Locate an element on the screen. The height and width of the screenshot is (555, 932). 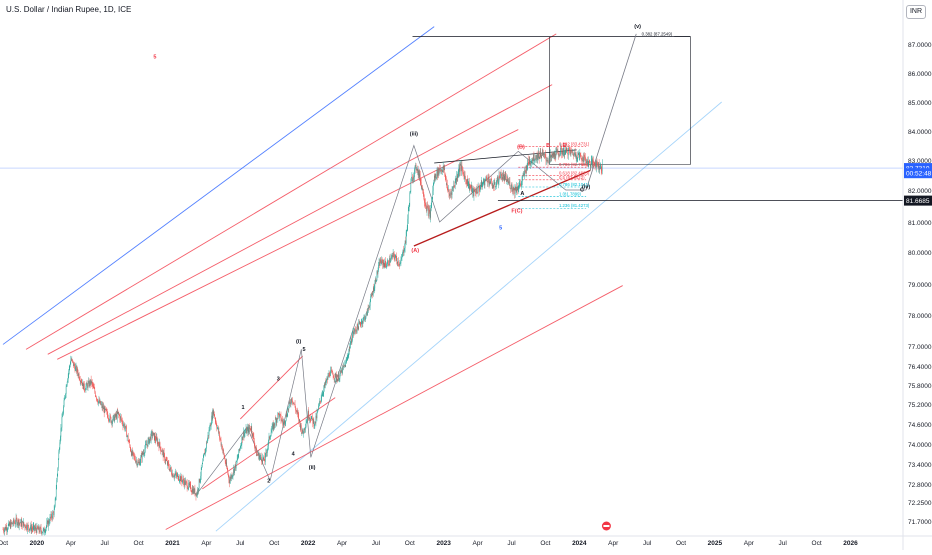
currency-button: INR is located at coordinates (916, 12).